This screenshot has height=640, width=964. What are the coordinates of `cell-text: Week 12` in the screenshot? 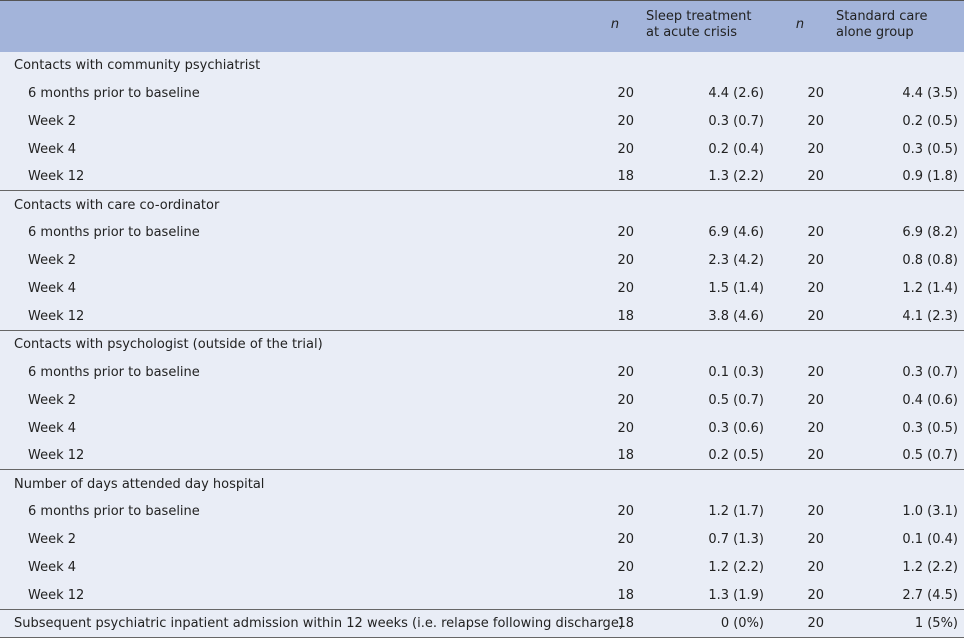 It's located at (56, 177).